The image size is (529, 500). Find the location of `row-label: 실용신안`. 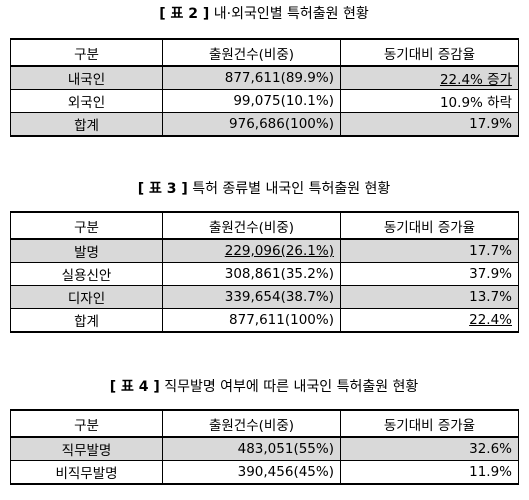

row-label: 실용신안 is located at coordinates (86, 274).